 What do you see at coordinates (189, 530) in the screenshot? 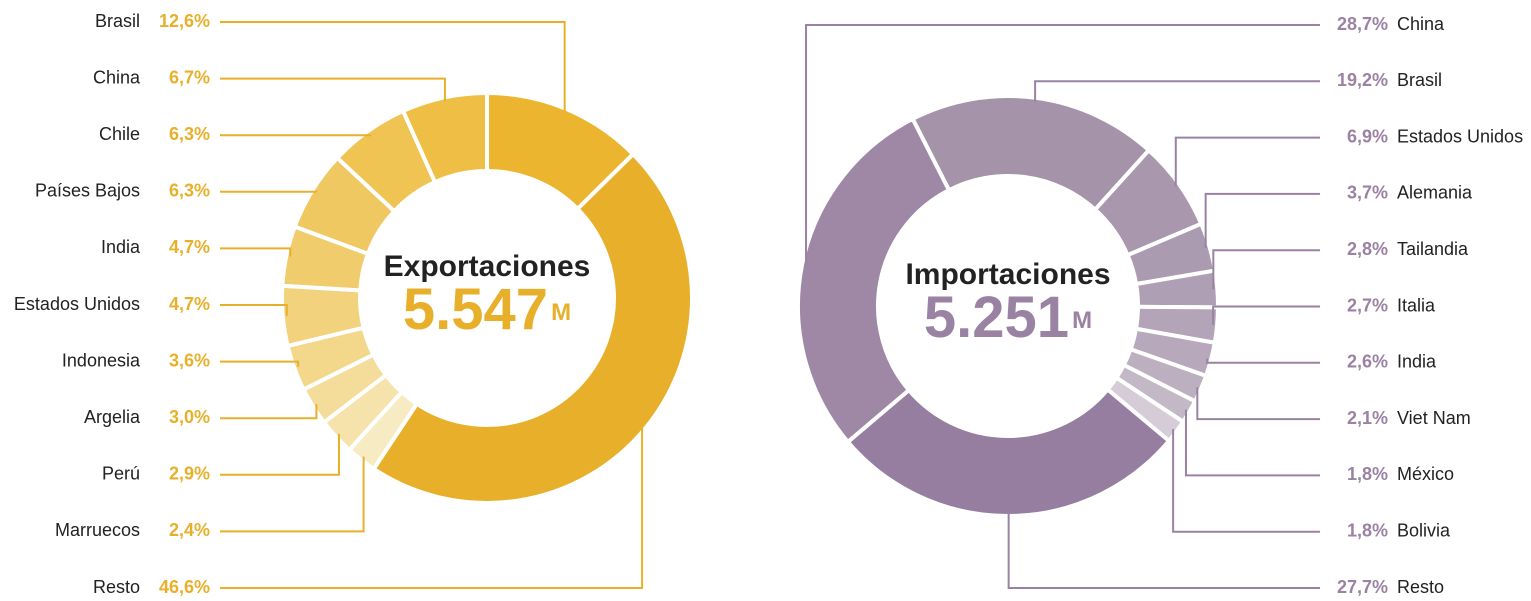
I see `value-label: 2,4%` at bounding box center [189, 530].